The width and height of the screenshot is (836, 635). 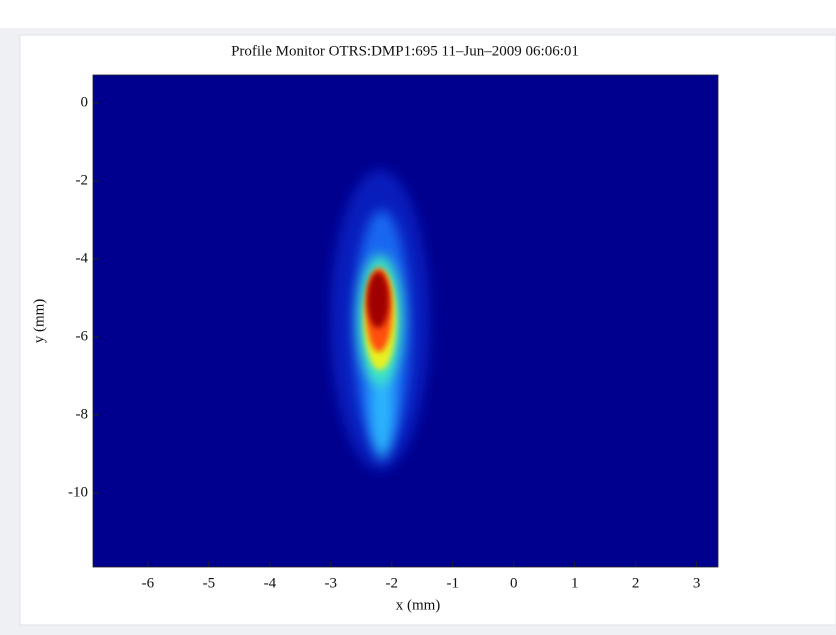 What do you see at coordinates (85, 103) in the screenshot?
I see `y-tick-label: 0` at bounding box center [85, 103].